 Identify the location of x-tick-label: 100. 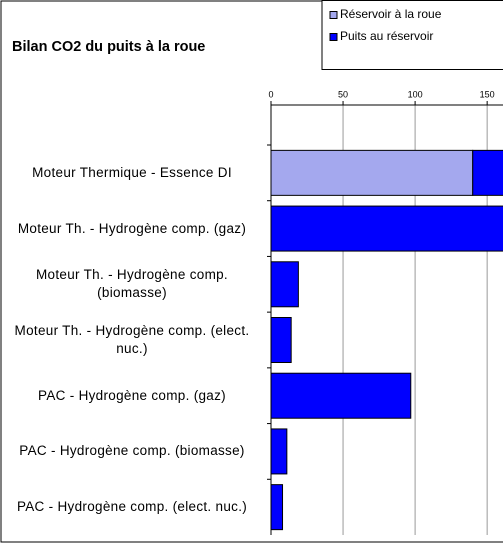
(415, 94).